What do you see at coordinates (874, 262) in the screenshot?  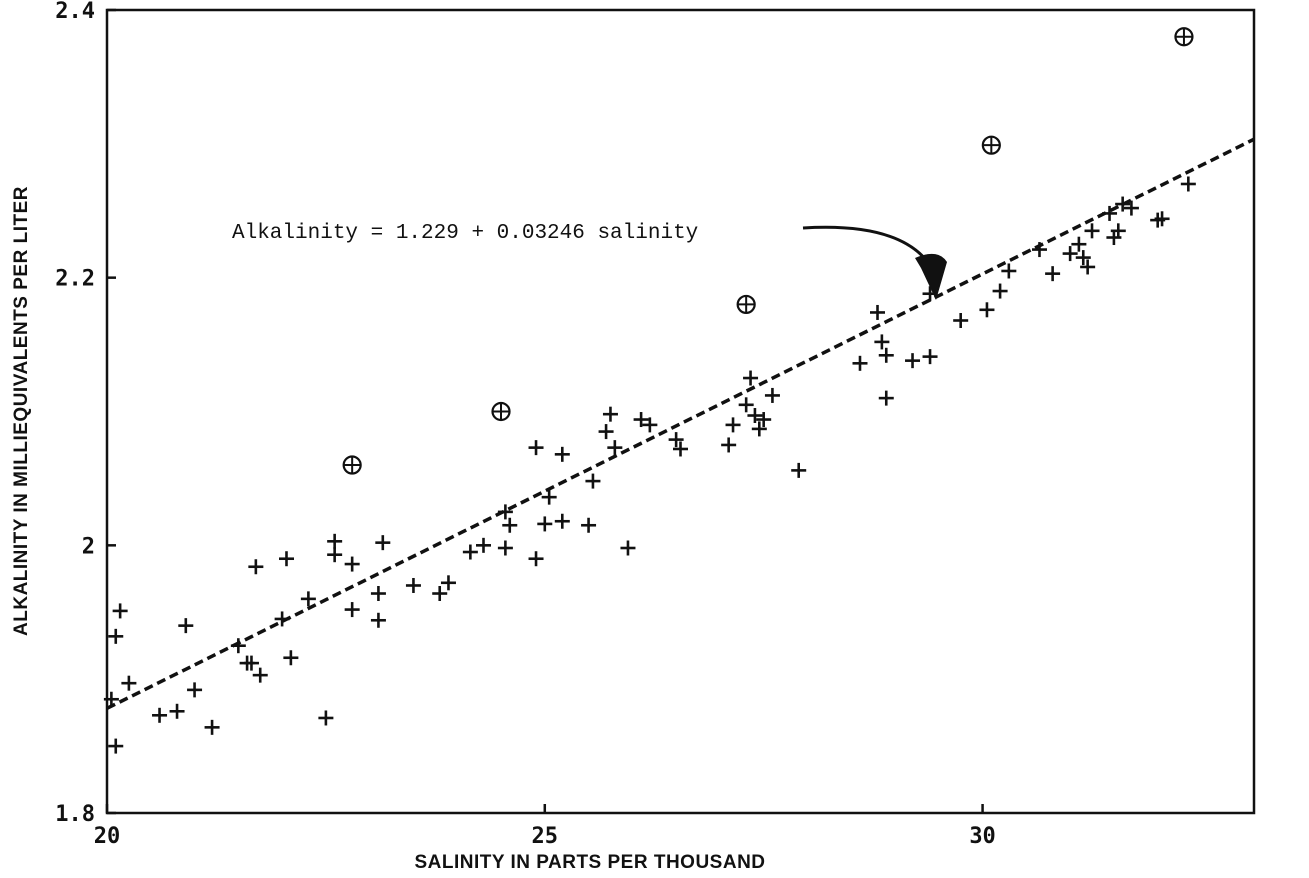 I see `annotation-arrow` at bounding box center [874, 262].